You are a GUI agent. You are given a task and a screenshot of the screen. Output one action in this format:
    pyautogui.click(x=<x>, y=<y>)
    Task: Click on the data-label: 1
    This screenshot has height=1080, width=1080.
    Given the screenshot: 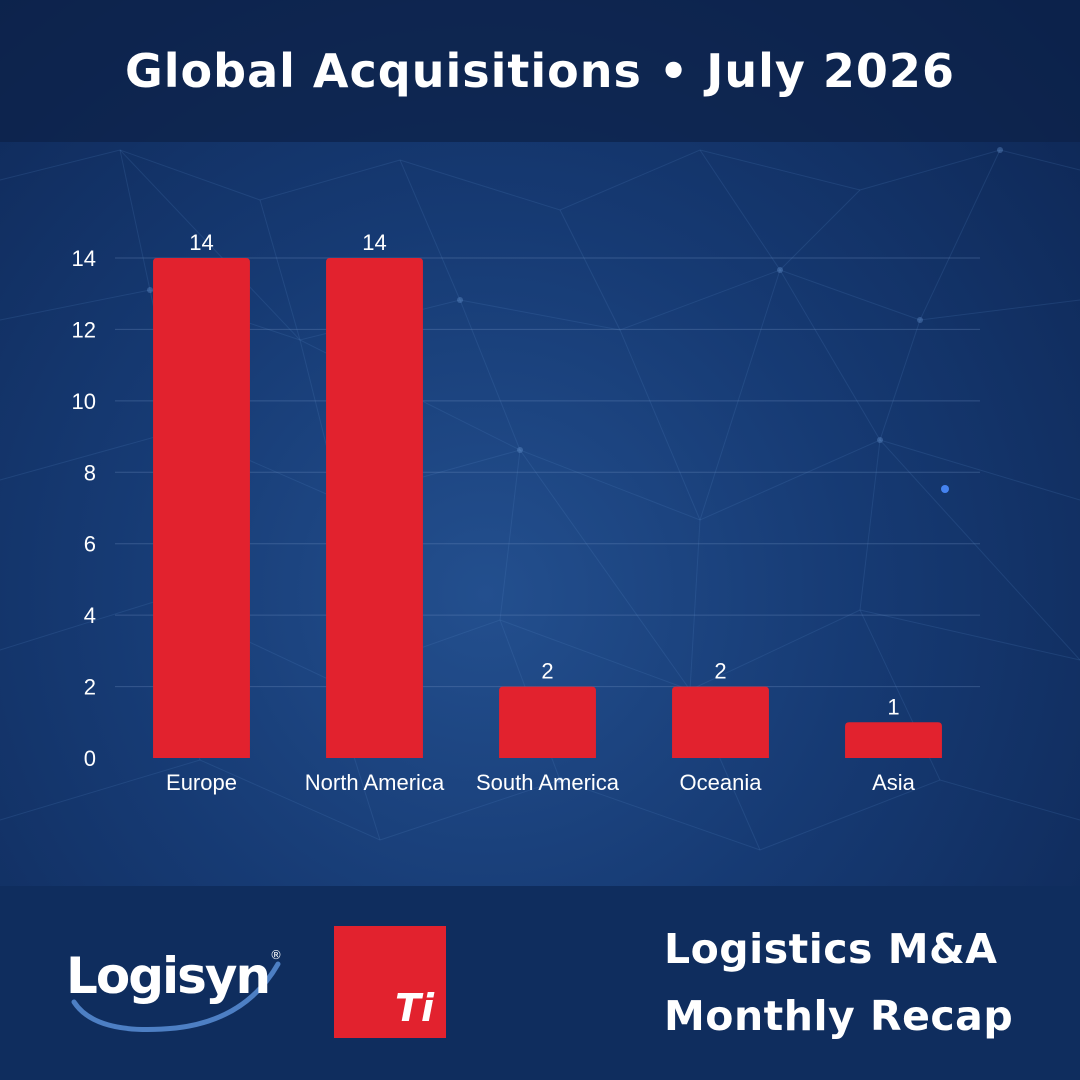 What is the action you would take?
    pyautogui.click(x=893, y=706)
    